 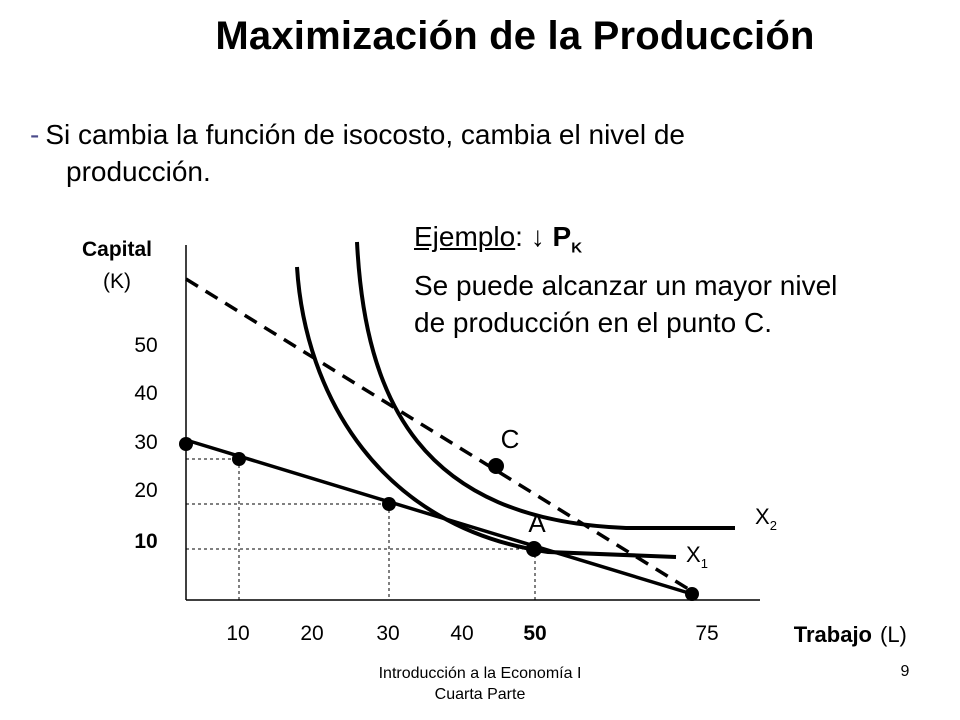 What do you see at coordinates (145, 490) in the screenshot?
I see `y-tick-label: 20` at bounding box center [145, 490].